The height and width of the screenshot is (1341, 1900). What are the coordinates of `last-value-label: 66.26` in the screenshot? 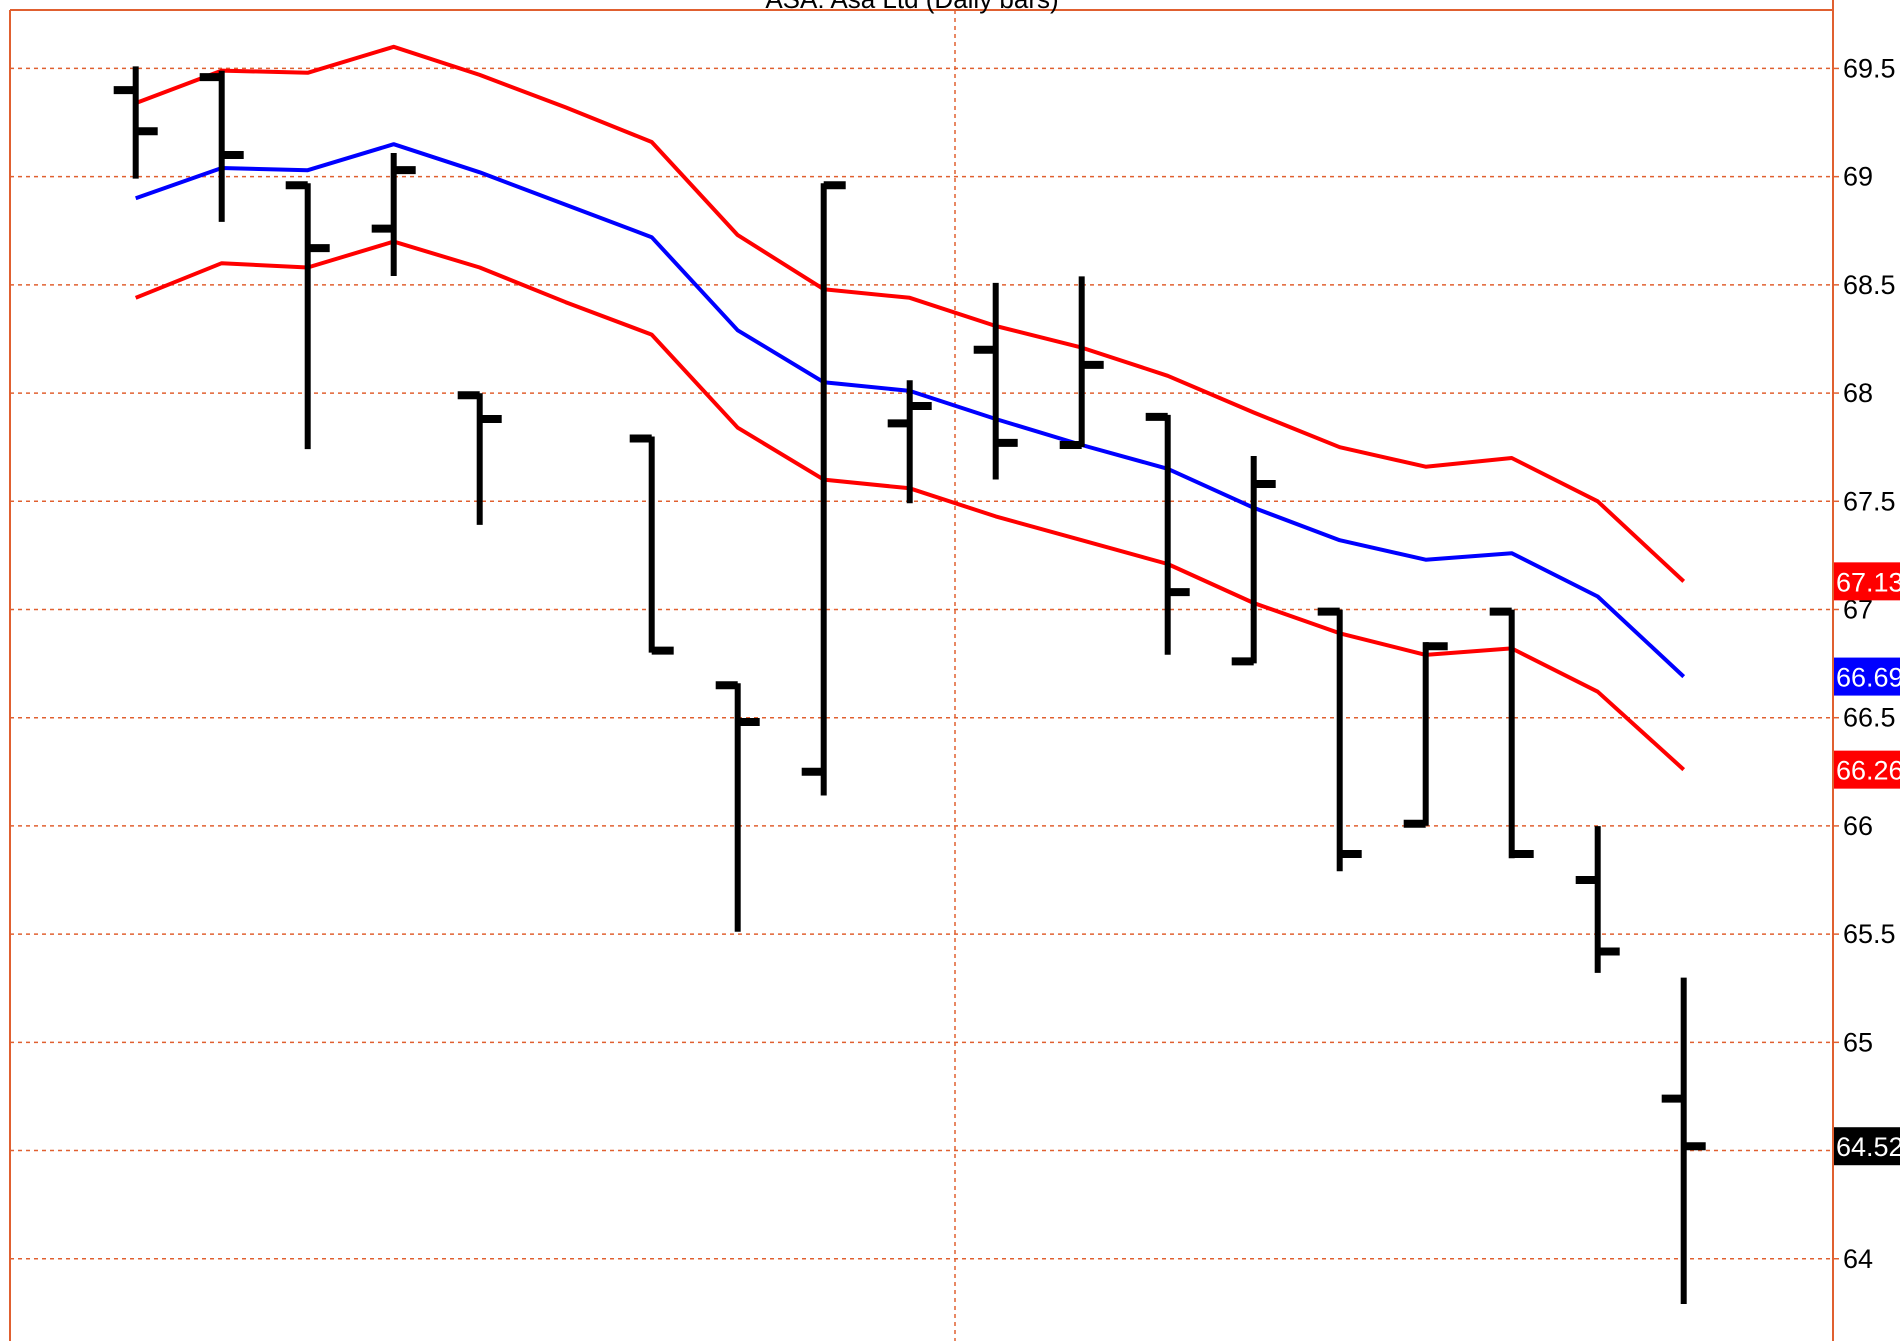 It's located at (1868, 771).